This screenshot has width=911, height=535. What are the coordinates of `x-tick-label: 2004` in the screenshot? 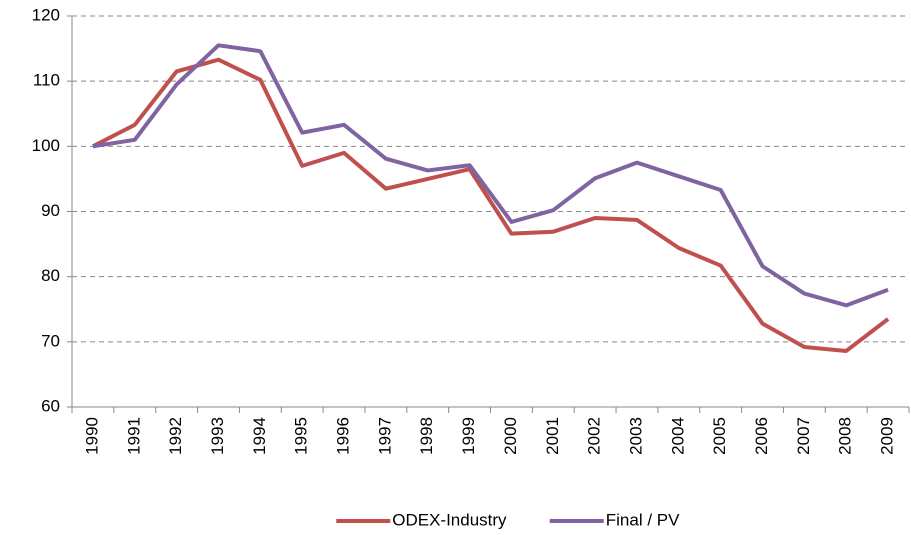 It's located at (677, 436).